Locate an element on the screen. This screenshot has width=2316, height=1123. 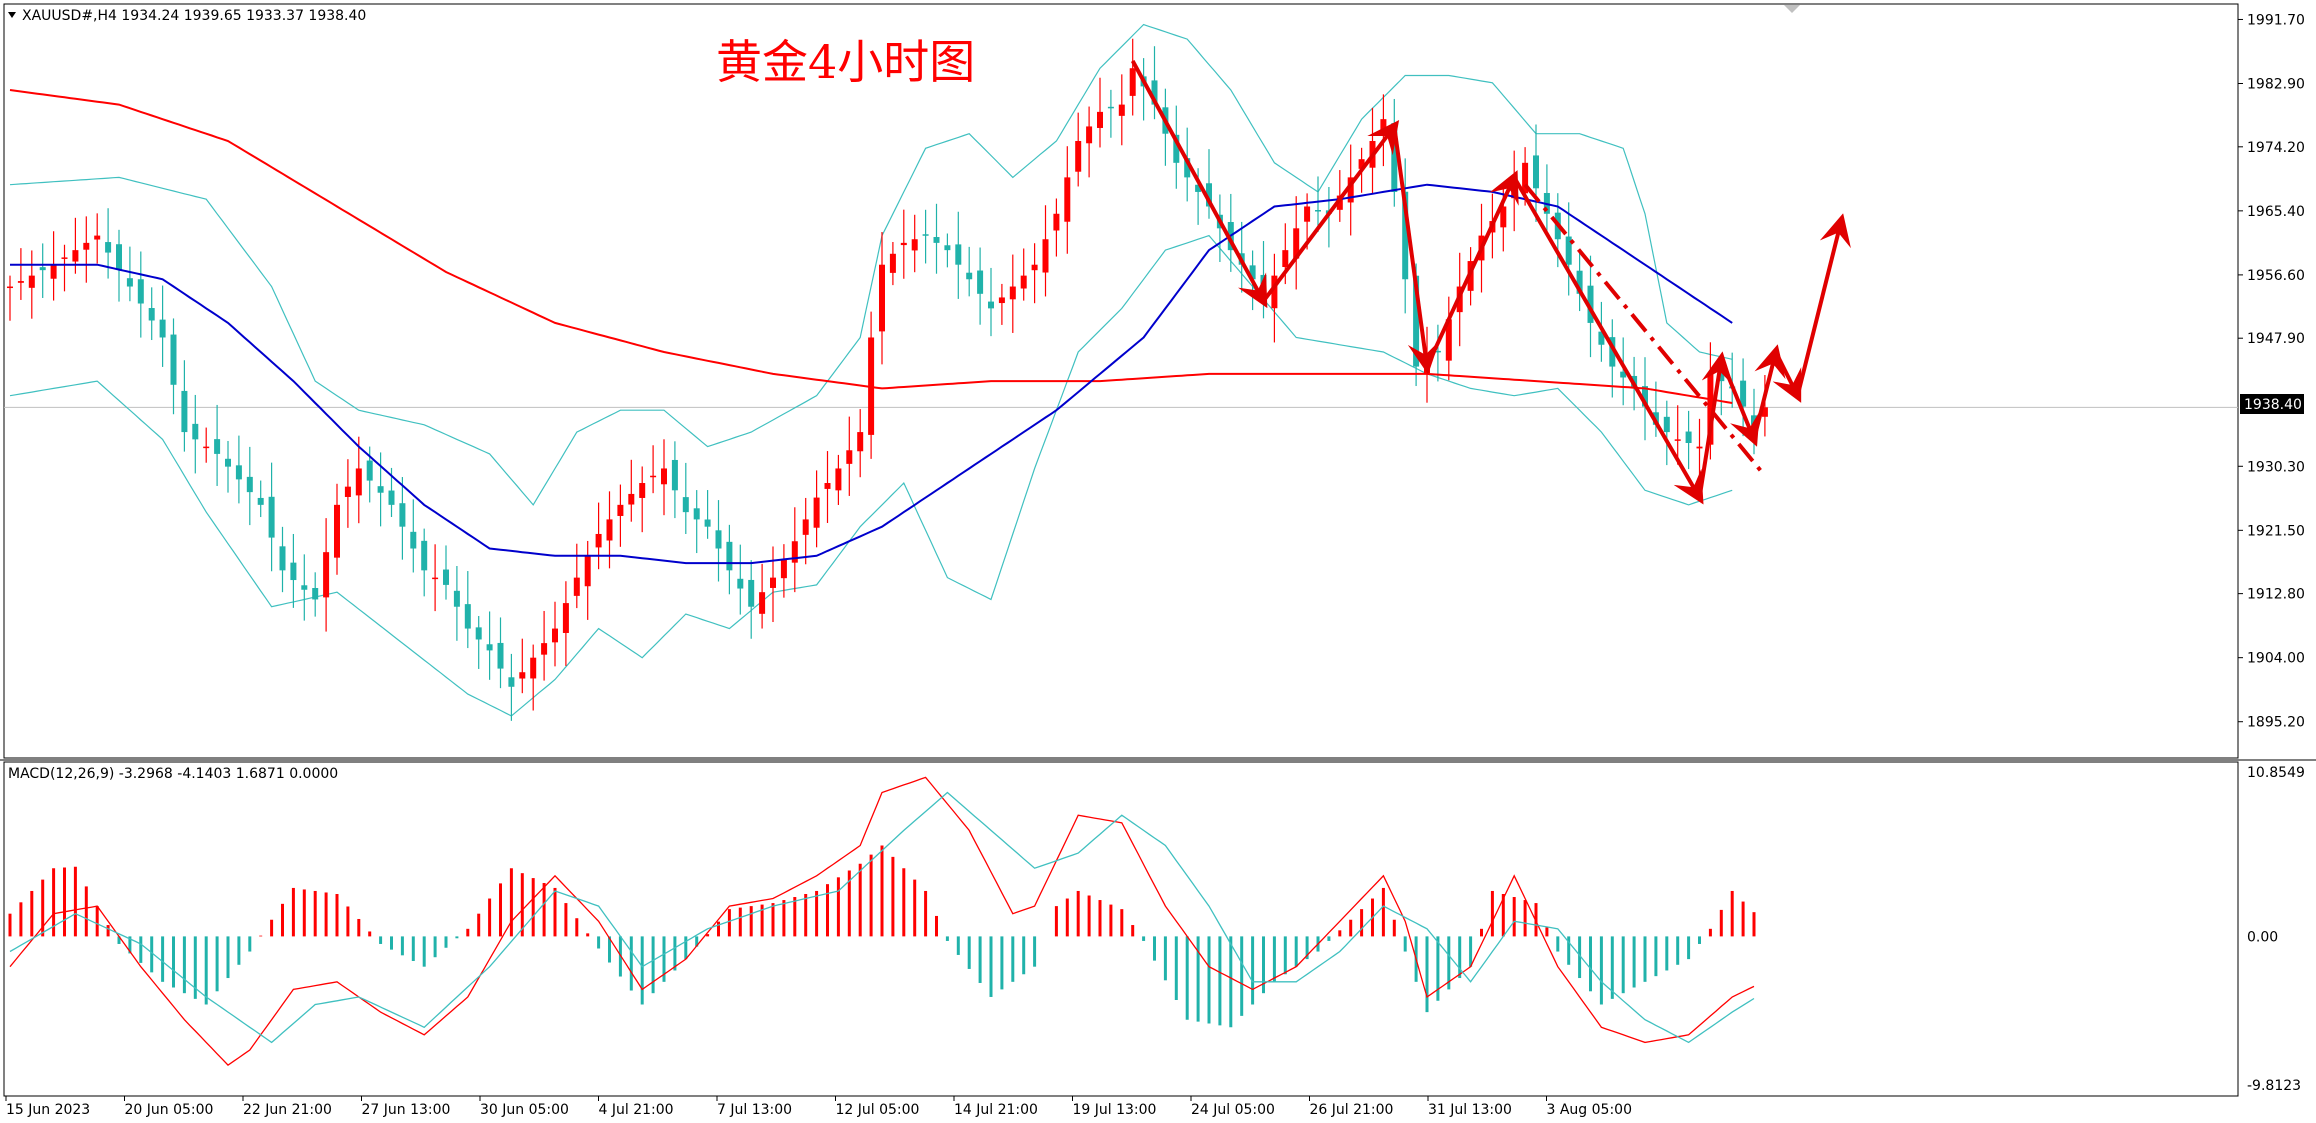
macd-tick-label: -9.8123 is located at coordinates (2274, 1086).